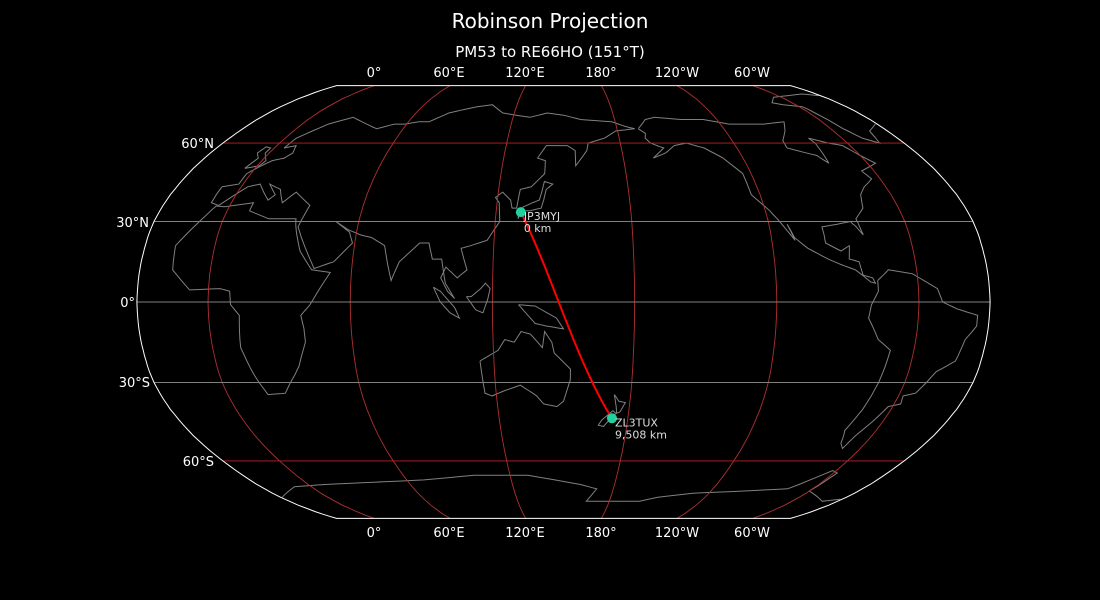 This screenshot has width=1100, height=600. What do you see at coordinates (525, 73) in the screenshot?
I see `lon-tick-top: 120°E` at bounding box center [525, 73].